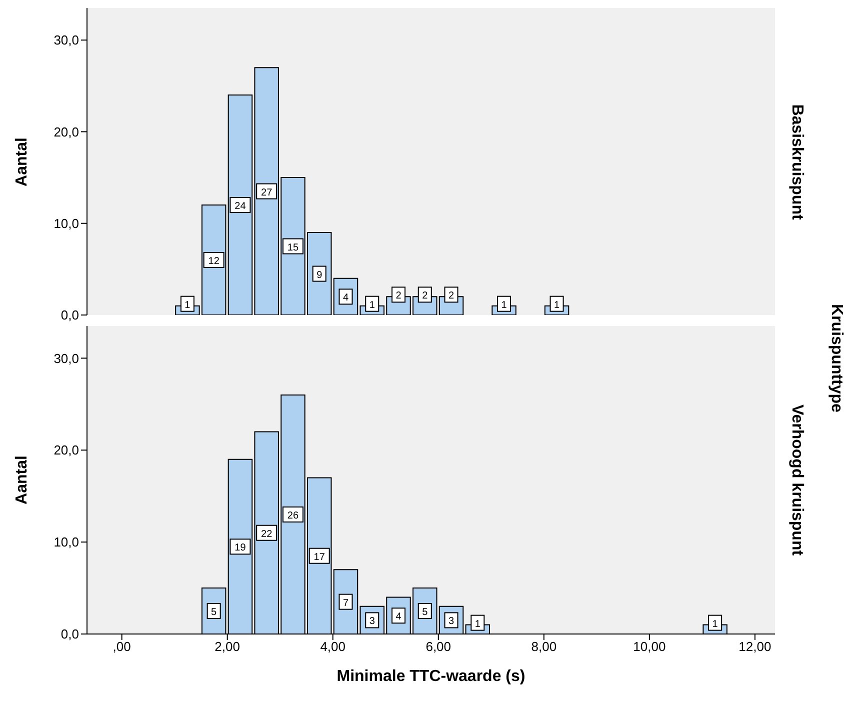 The height and width of the screenshot is (702, 859). Describe the element at coordinates (293, 248) in the screenshot. I see `data-label: 15` at that location.